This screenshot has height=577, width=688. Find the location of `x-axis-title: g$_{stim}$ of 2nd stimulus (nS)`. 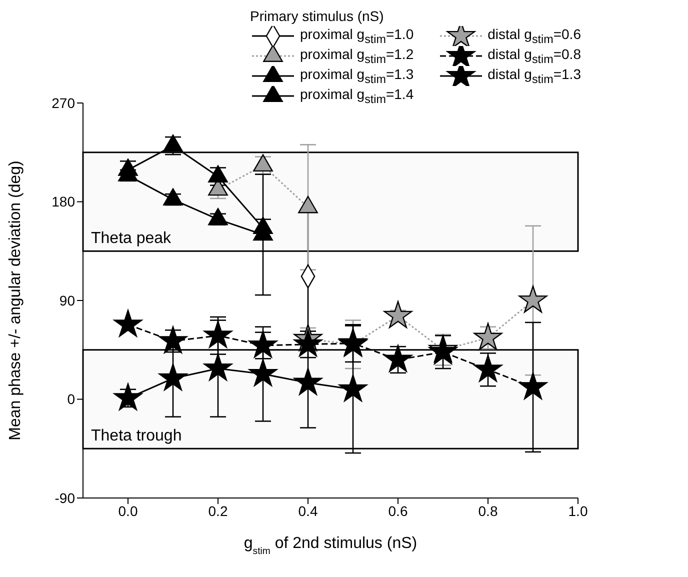

x-axis-title: g$_{stim}$ of 2nd stimulus (nS) is located at coordinates (331, 545).